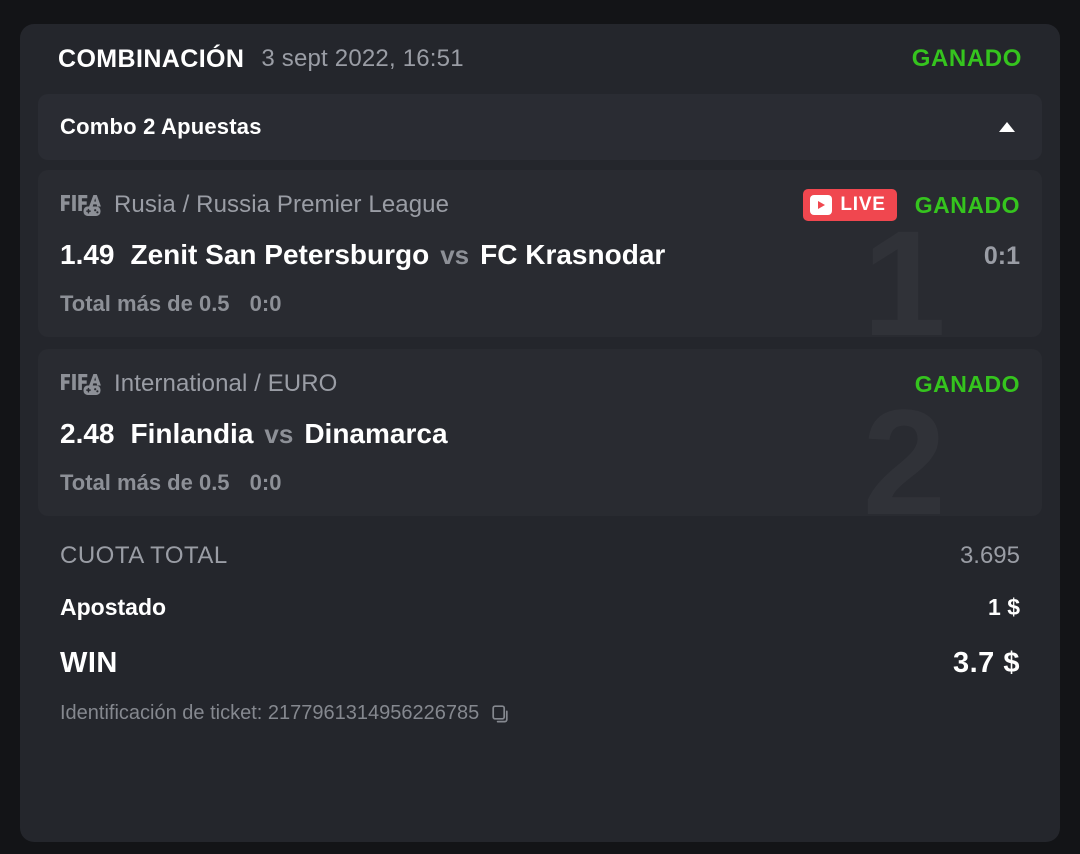 This screenshot has width=1080, height=854. Describe the element at coordinates (226, 383) in the screenshot. I see `bet-league-name: International / EURO` at that location.